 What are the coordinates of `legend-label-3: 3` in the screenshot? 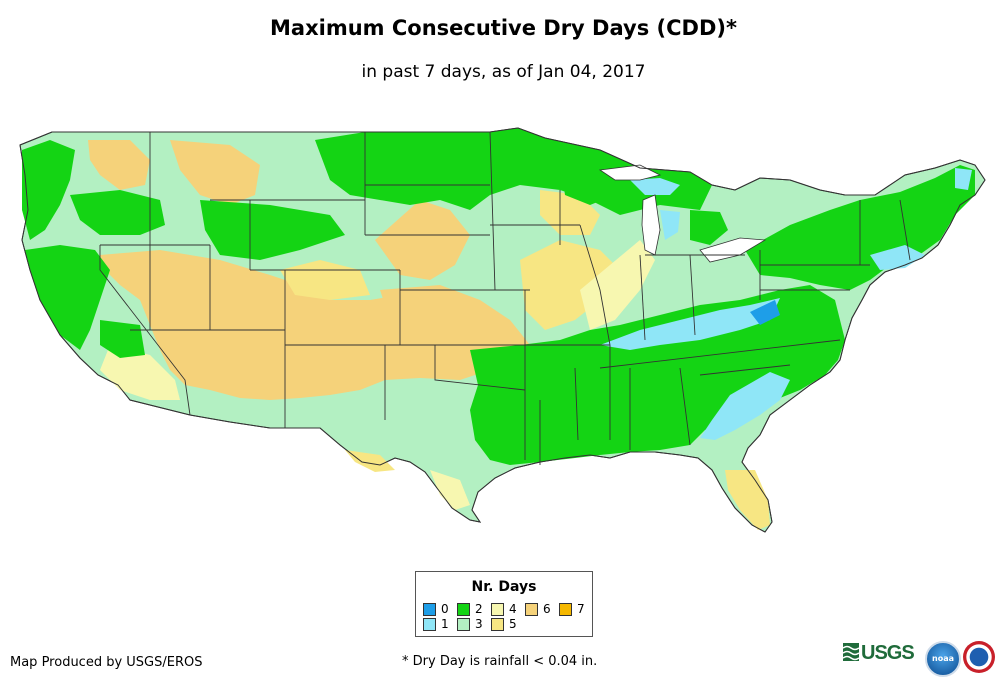 It's located at (479, 624).